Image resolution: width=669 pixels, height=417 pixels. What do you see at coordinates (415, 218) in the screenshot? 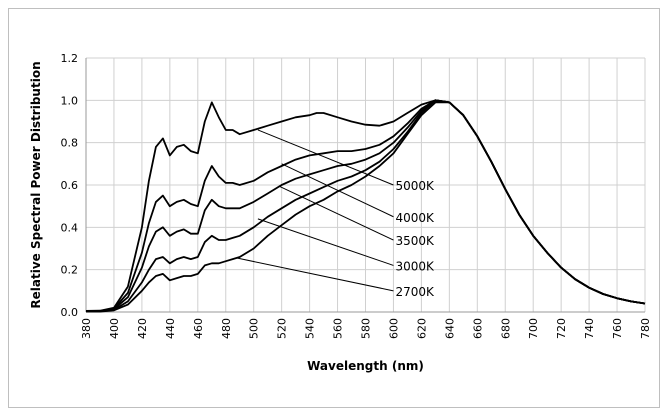
I see `callout-label: 4000K` at bounding box center [415, 218].